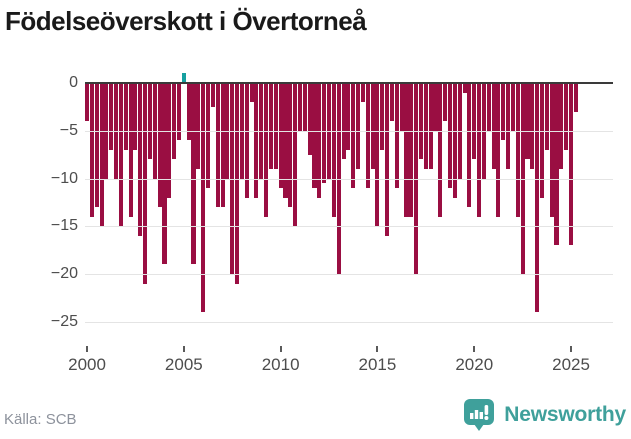 This screenshot has height=439, width=631. I want to click on x-tick-label: 2010, so click(280, 364).